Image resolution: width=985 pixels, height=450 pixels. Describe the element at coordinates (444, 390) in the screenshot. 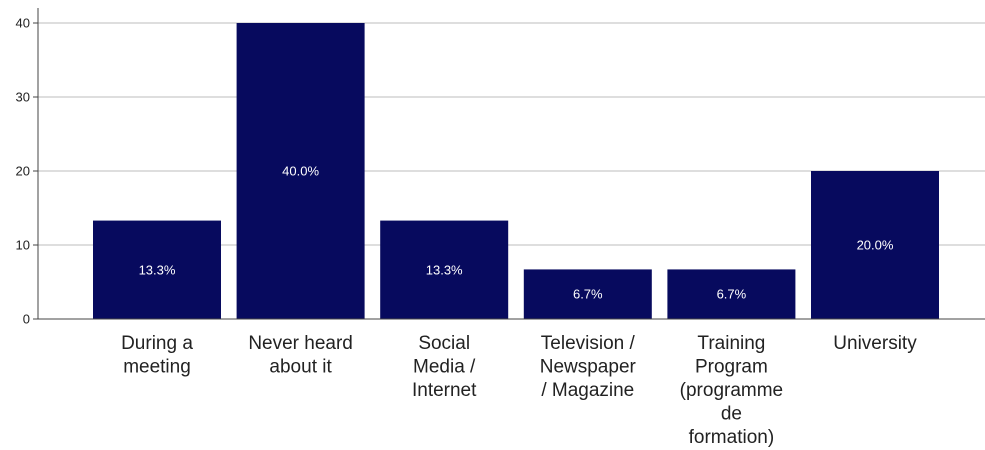

I see `x-category-label-line: Internet` at that location.